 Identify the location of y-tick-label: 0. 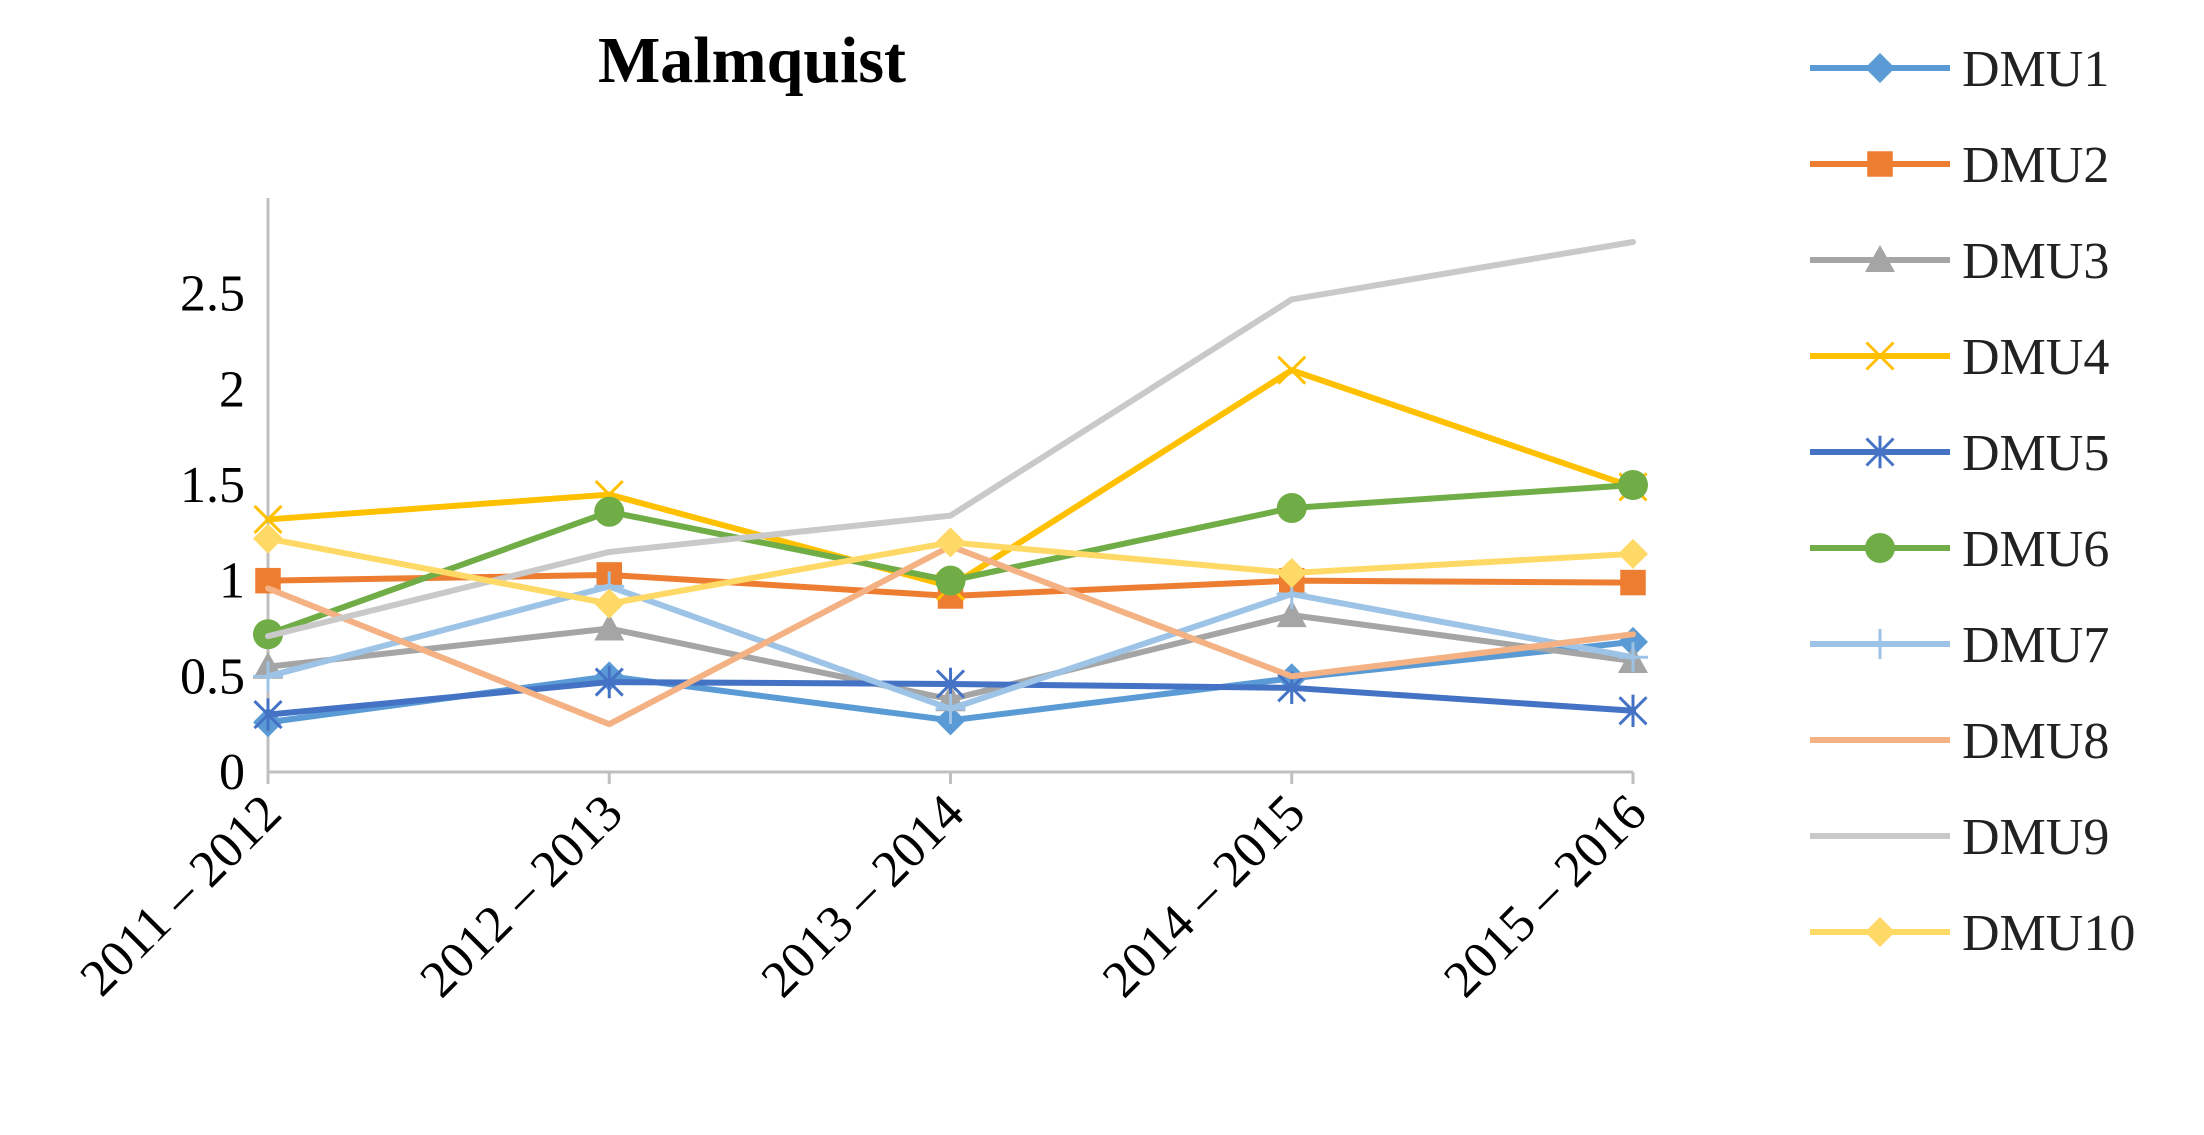
(232, 772).